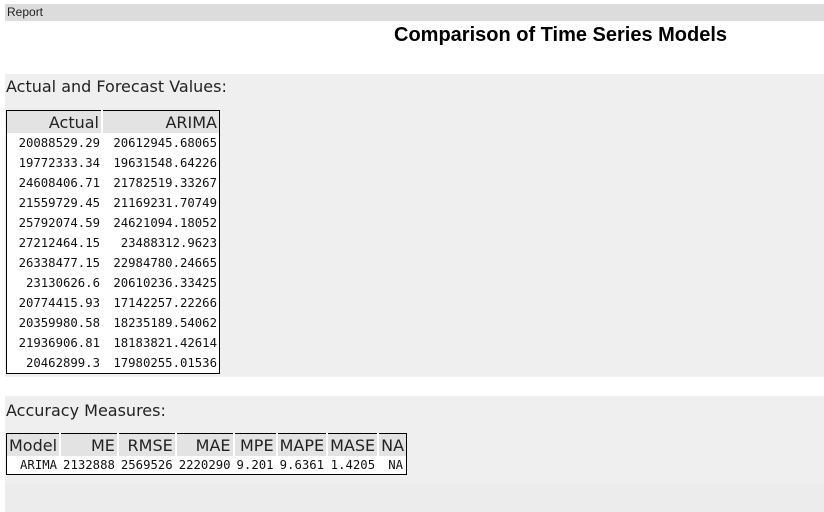 This screenshot has width=824, height=512. I want to click on page-title: Comparison of Time Series Models, so click(561, 35).